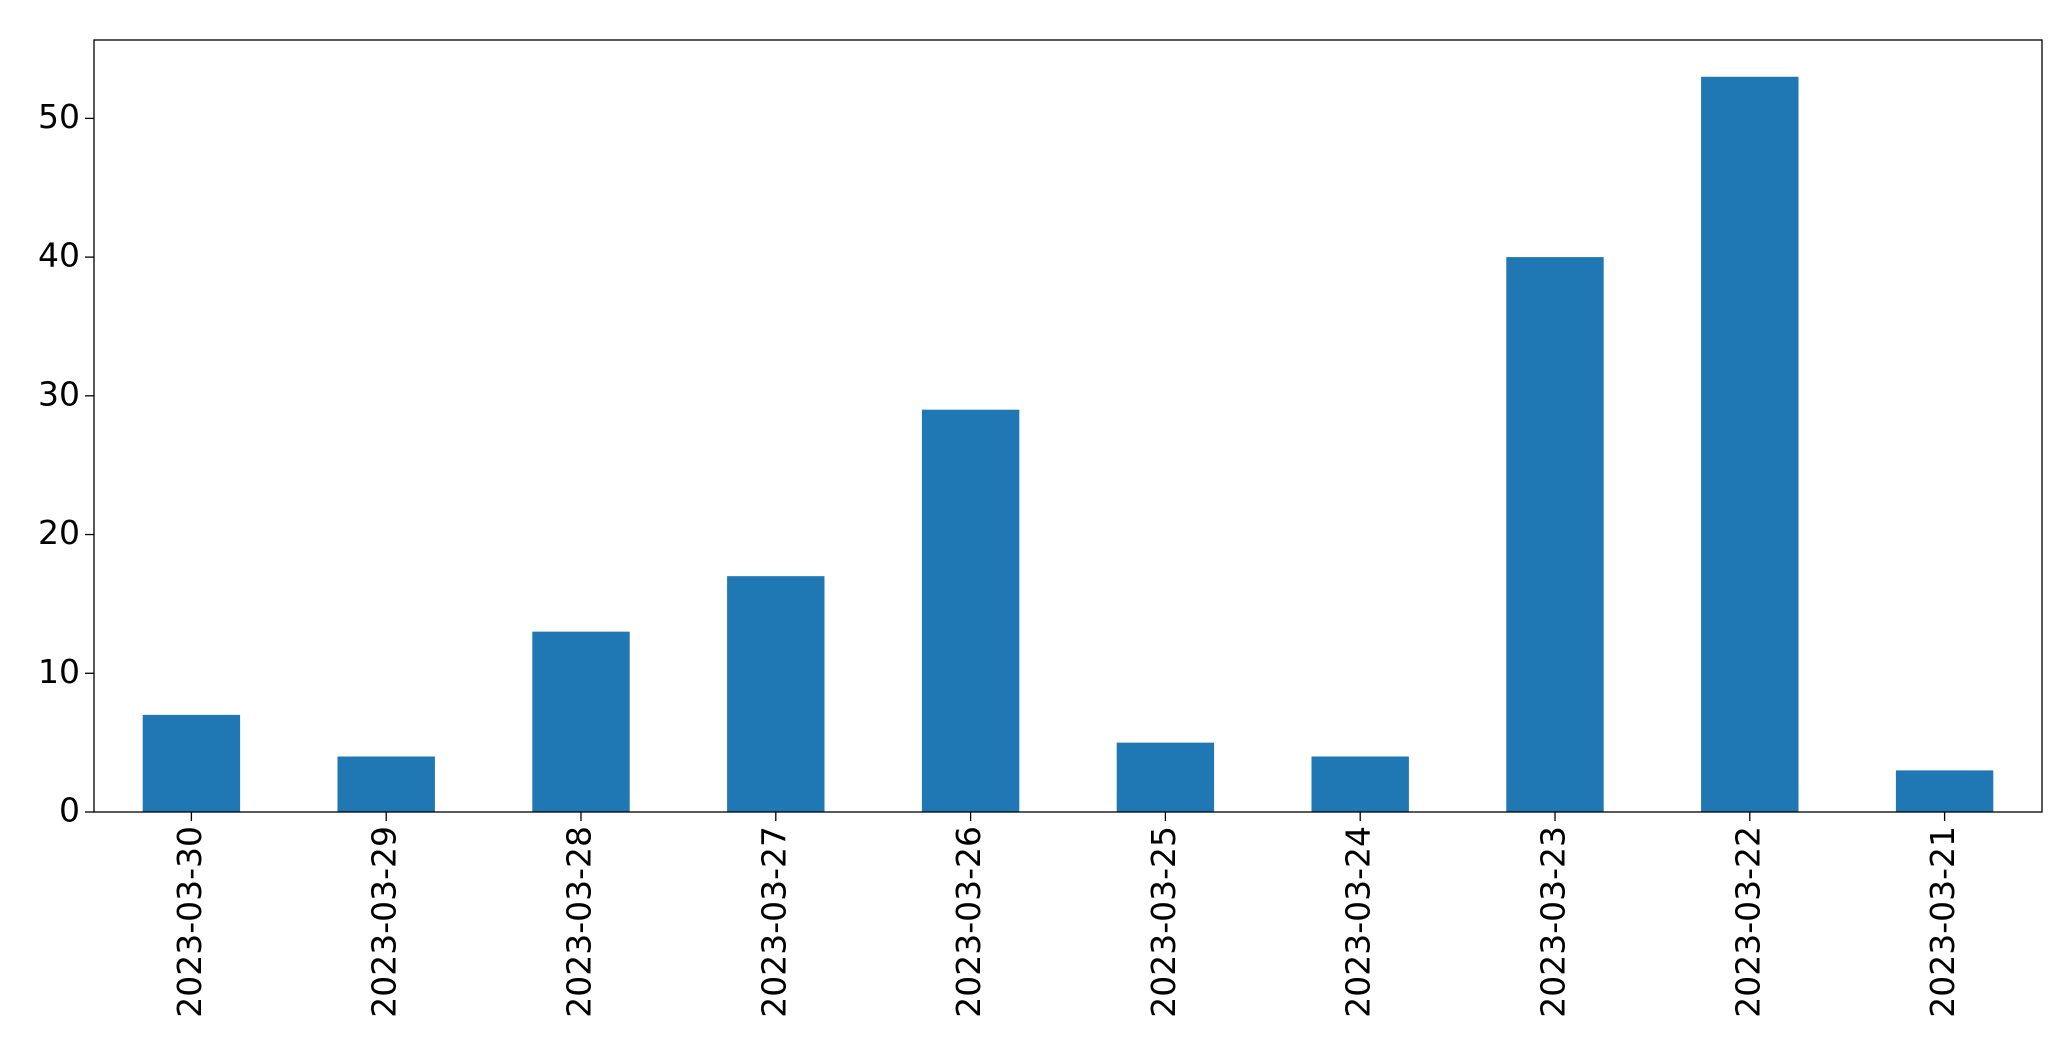 The width and height of the screenshot is (2071, 1061). I want to click on y-tick-label: 50, so click(59, 116).